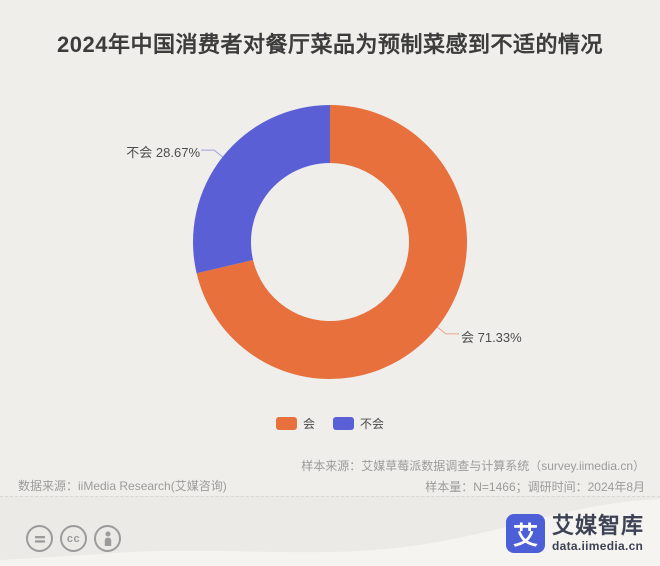 The height and width of the screenshot is (566, 660). Describe the element at coordinates (330, 44) in the screenshot. I see `page-title: 2024年中国消费者对餐厅菜品为预制菜感到不适的情况` at that location.